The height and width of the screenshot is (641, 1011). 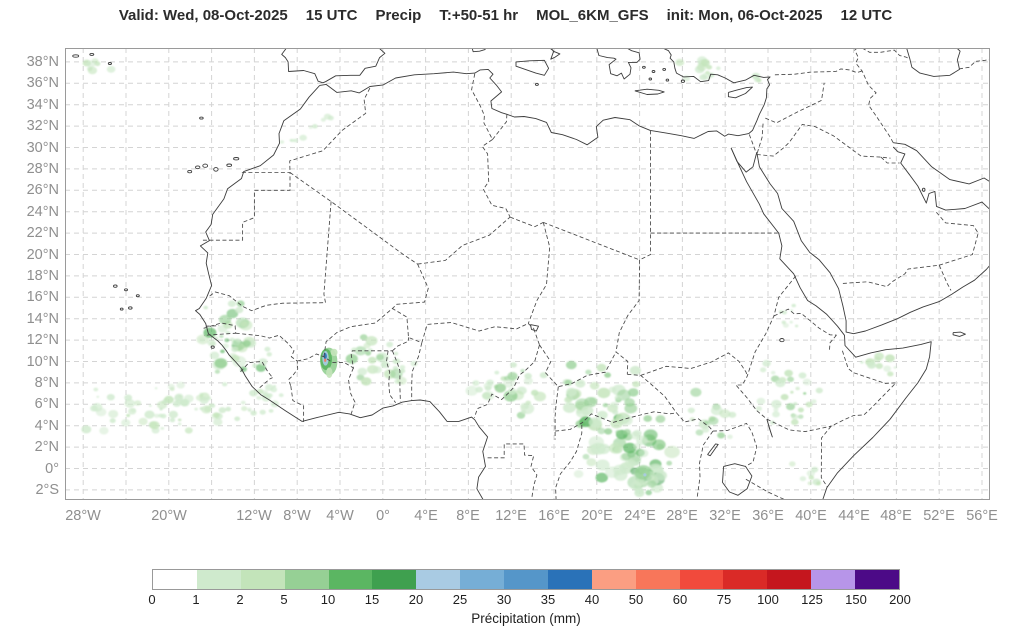 What do you see at coordinates (504, 599) in the screenshot?
I see `colorbar-tick-label: 30` at bounding box center [504, 599].